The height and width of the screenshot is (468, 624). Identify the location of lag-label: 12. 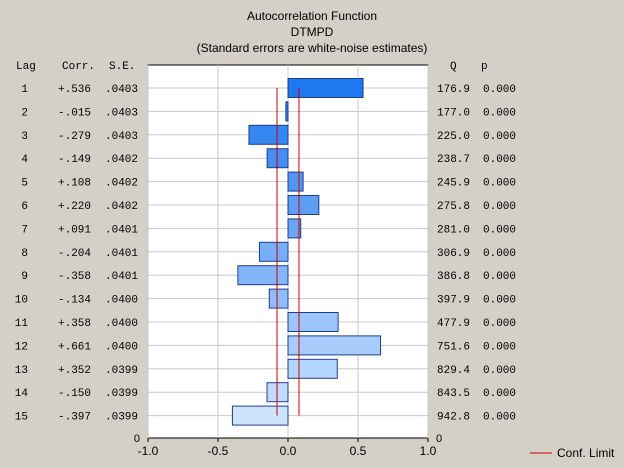
(21, 347).